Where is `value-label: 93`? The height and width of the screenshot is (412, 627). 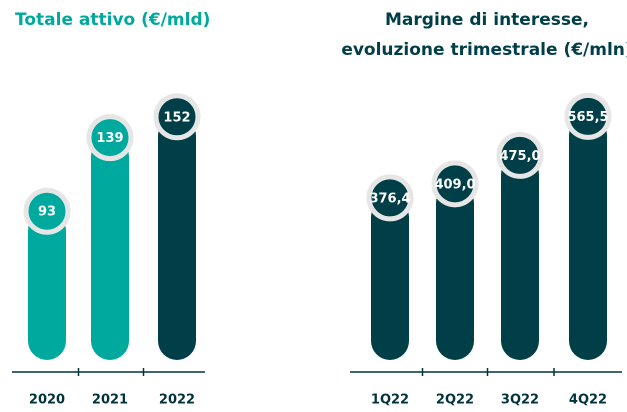
value-label: 93 is located at coordinates (47, 212).